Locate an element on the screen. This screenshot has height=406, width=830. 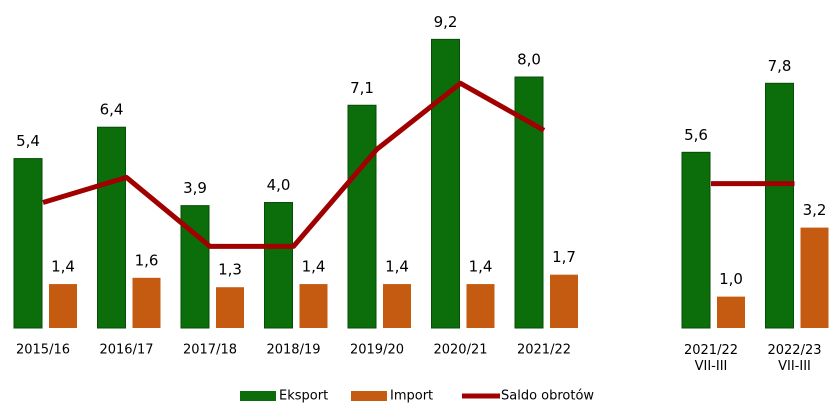
value-label: 1,6 is located at coordinates (147, 260).